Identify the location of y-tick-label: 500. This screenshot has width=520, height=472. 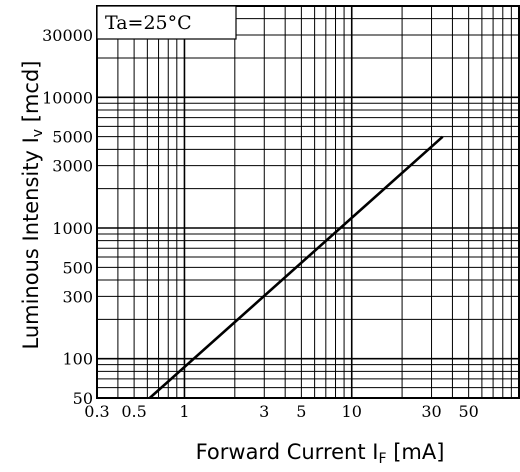
(77, 267).